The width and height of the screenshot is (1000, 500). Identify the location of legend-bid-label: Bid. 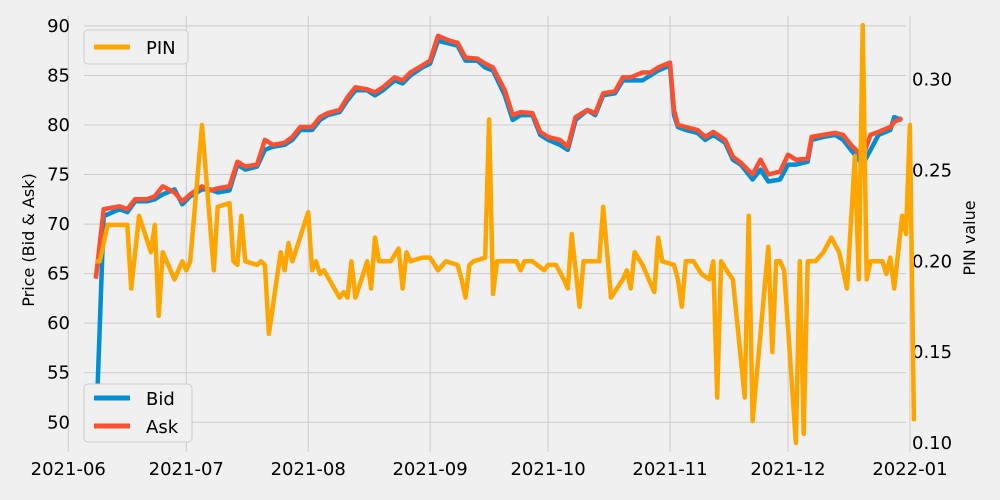
(160, 399).